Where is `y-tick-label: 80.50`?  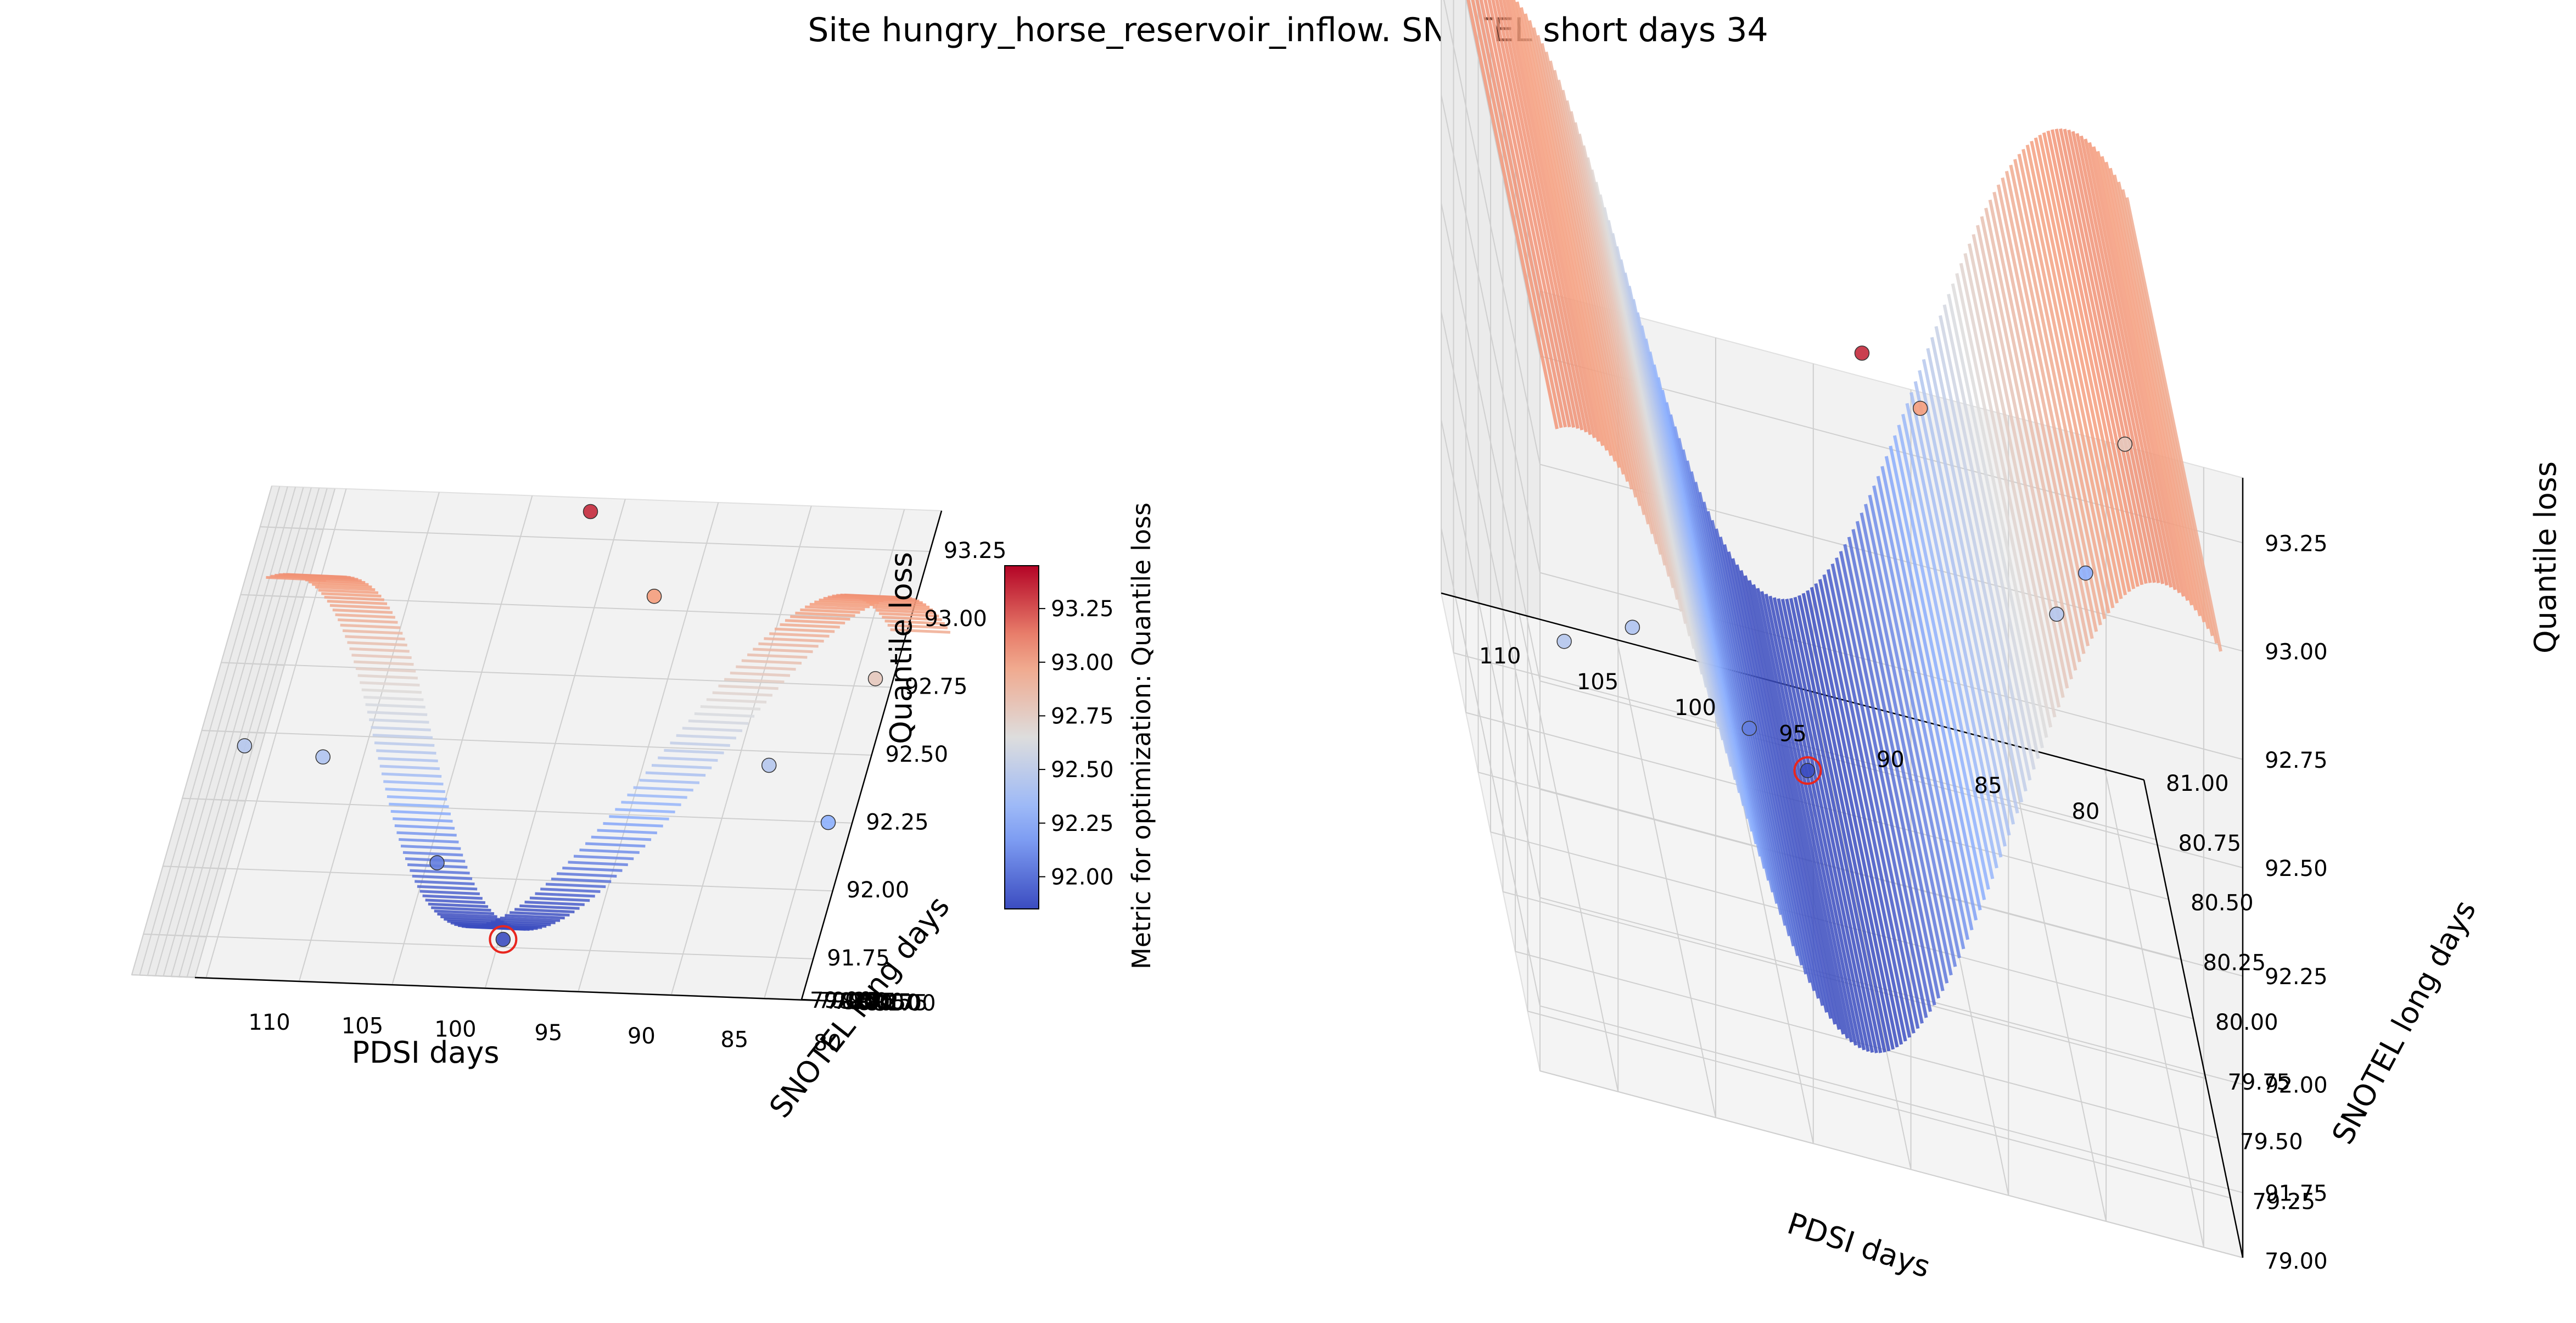 y-tick-label: 80.50 is located at coordinates (2222, 903).